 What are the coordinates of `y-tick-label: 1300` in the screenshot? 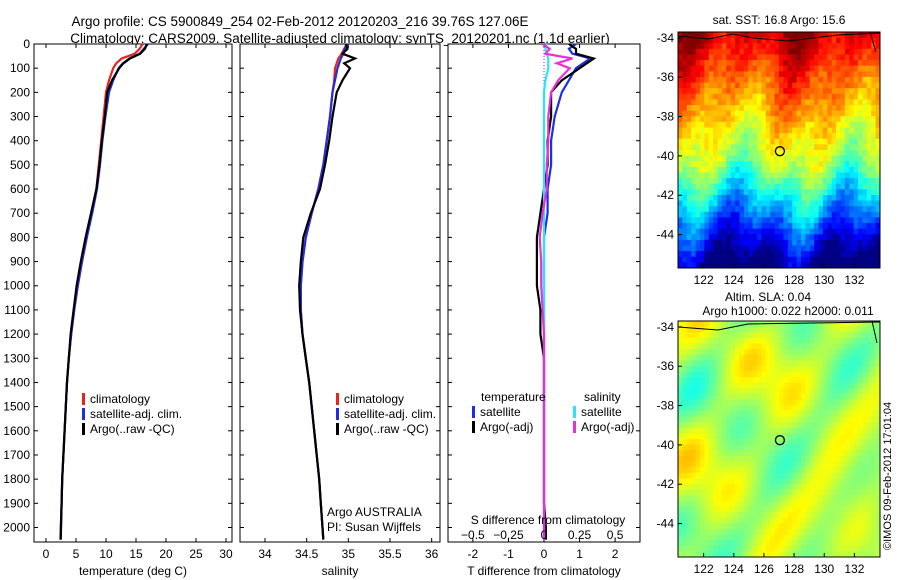 It's located at (16, 358).